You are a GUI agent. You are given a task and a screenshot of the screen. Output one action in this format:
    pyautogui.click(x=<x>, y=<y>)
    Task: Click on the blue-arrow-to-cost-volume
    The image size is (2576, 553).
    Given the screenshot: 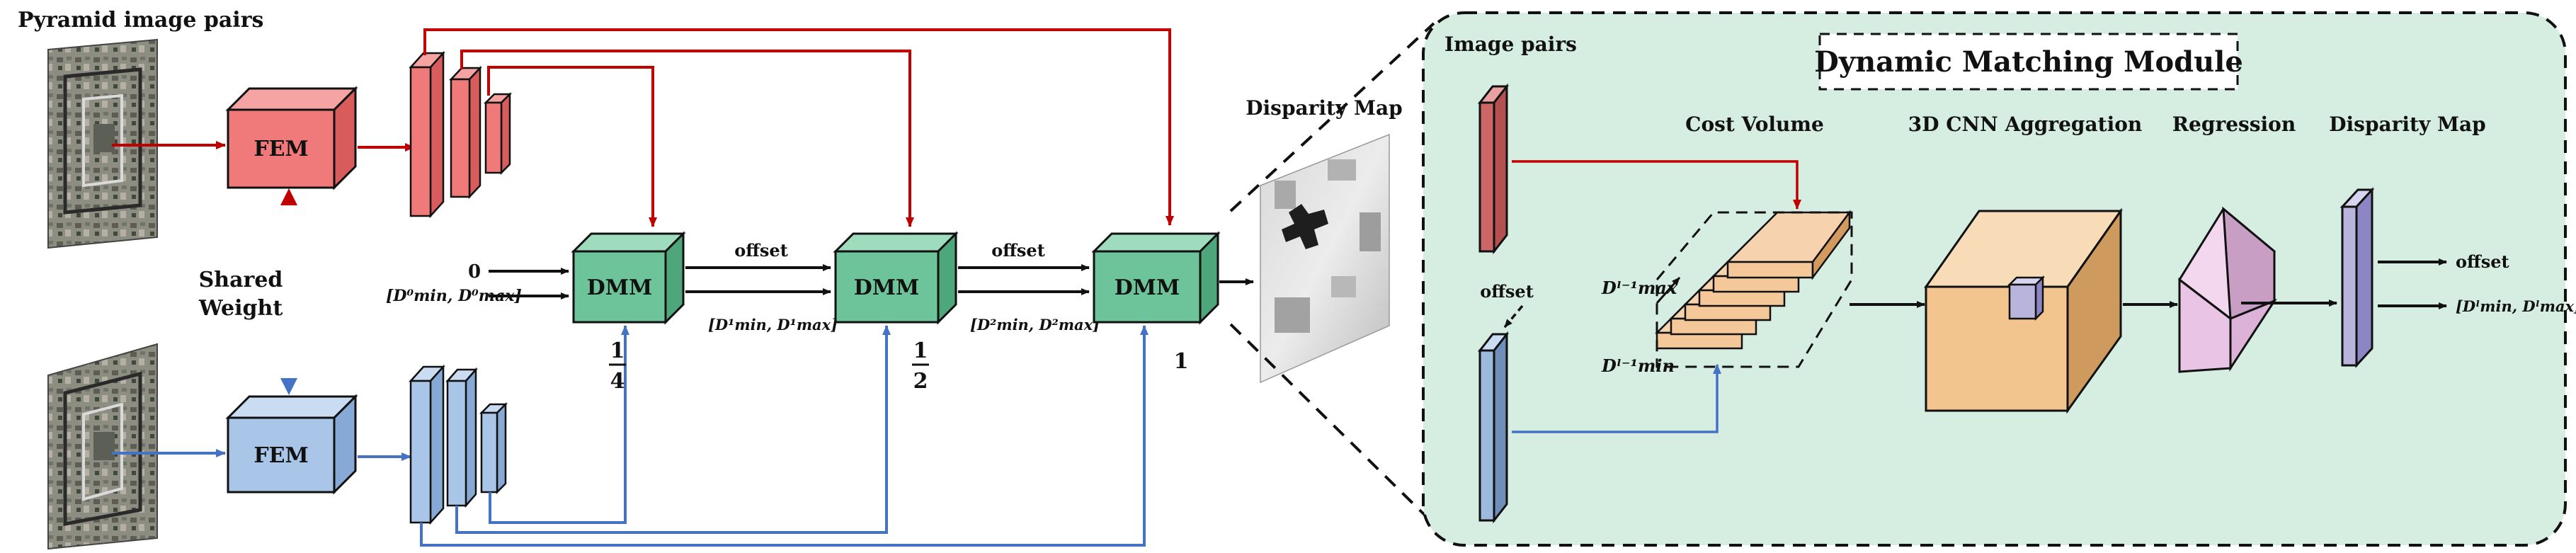 What is the action you would take?
    pyautogui.click(x=1616, y=399)
    